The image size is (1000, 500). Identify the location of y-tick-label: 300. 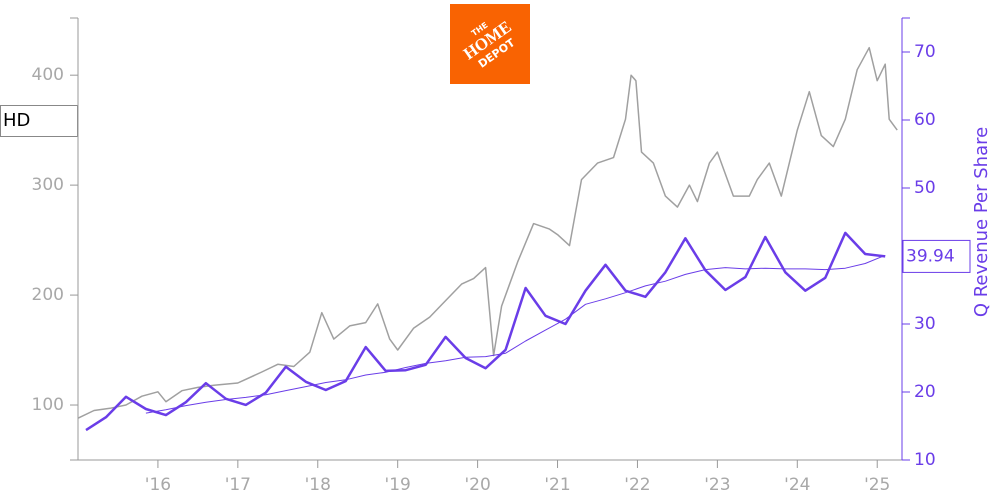
(48, 185).